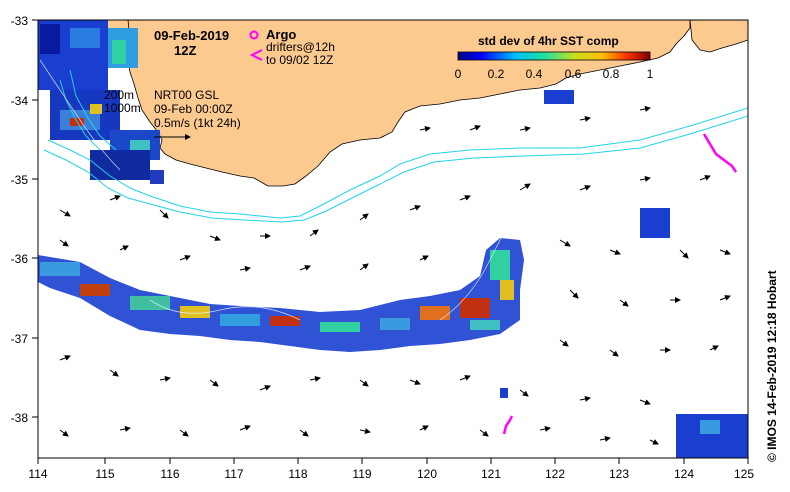 Image resolution: width=790 pixels, height=492 pixels. What do you see at coordinates (548, 41) in the screenshot?
I see `colorbar-title: std dev of 4hr SST comp` at bounding box center [548, 41].